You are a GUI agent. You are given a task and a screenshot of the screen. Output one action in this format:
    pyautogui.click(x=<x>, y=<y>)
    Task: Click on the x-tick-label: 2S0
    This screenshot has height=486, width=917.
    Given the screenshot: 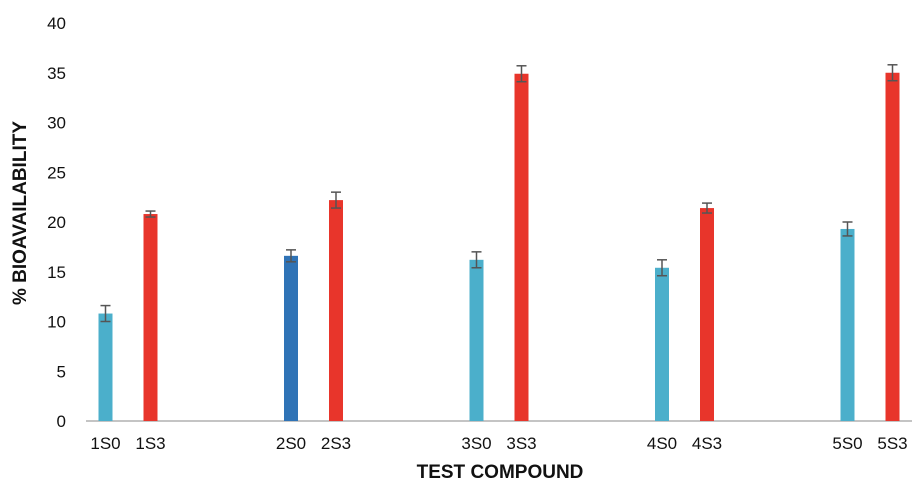 What is the action you would take?
    pyautogui.click(x=291, y=443)
    